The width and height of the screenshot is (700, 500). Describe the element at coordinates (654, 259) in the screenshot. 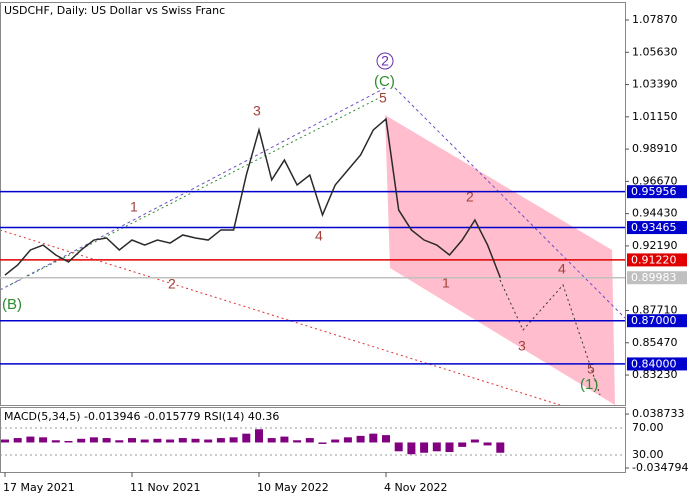

I see `level-label: 0.91220` at that location.